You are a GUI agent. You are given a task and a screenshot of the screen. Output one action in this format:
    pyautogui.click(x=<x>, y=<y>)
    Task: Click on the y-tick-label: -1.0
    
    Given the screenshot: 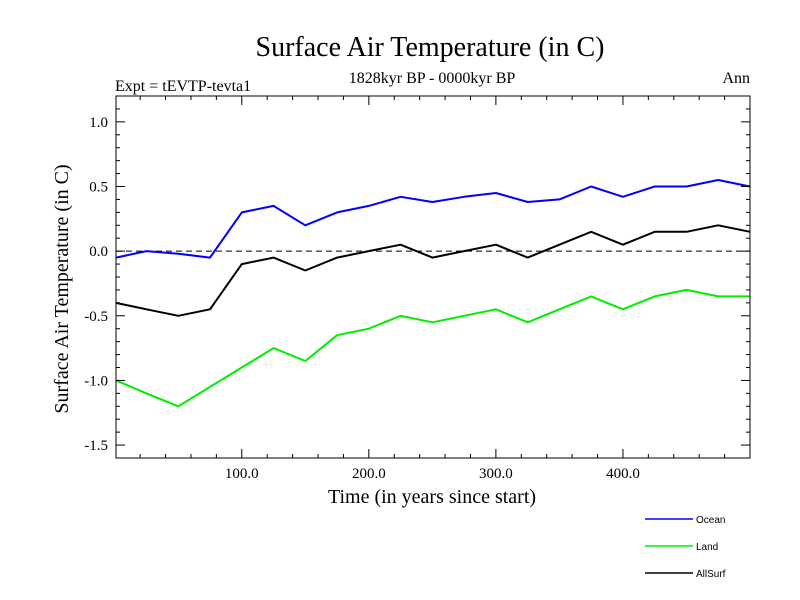 What is the action you would take?
    pyautogui.click(x=96, y=381)
    